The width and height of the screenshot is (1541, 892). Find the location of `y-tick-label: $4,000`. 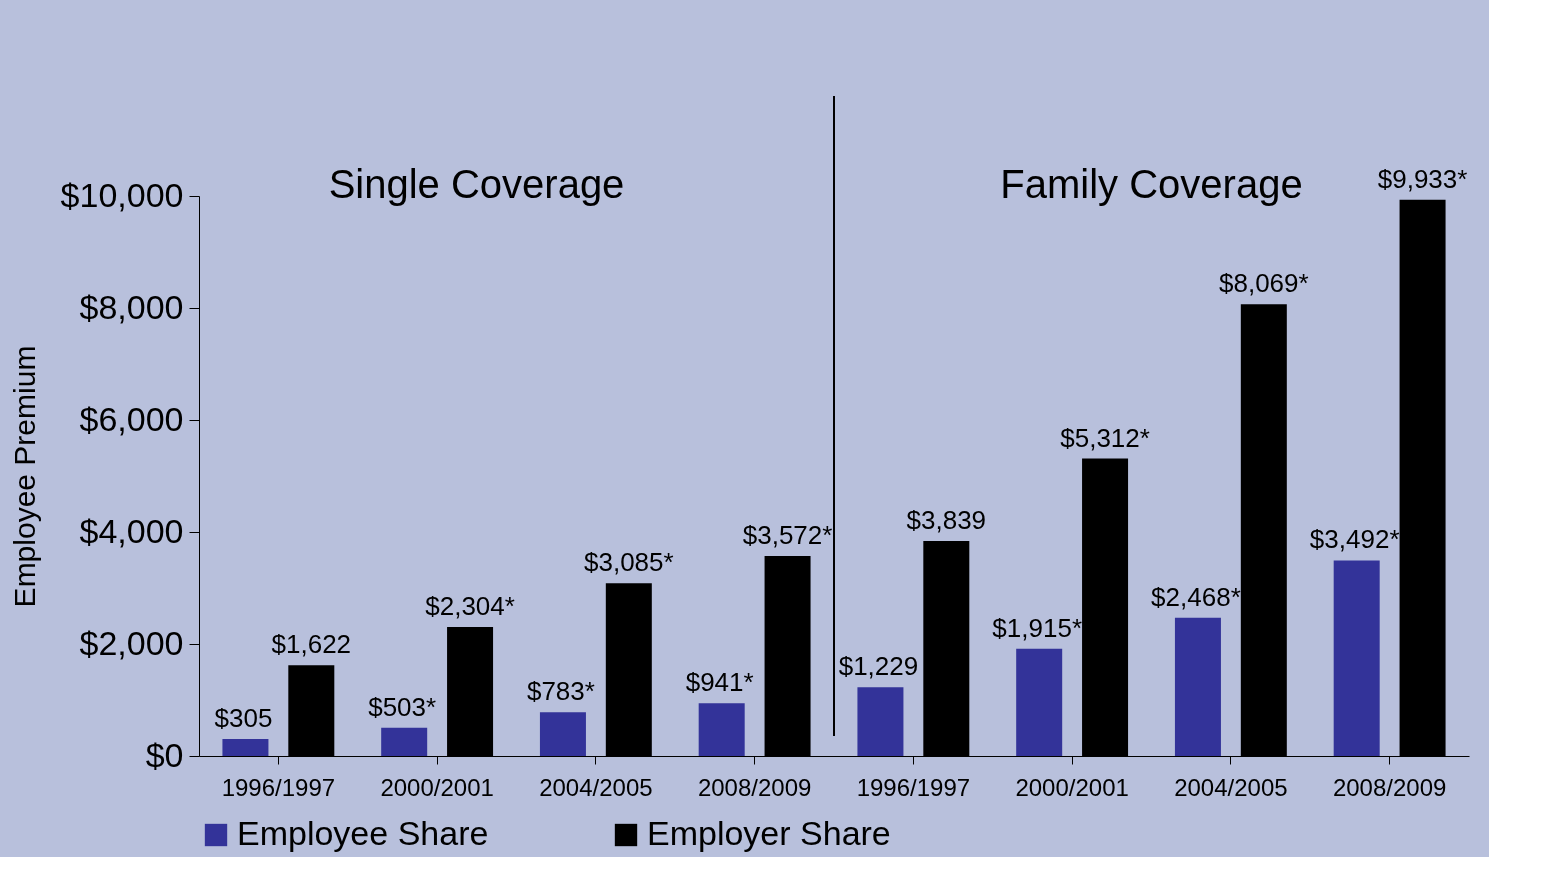

y-tick-label: $4,000 is located at coordinates (131, 530).